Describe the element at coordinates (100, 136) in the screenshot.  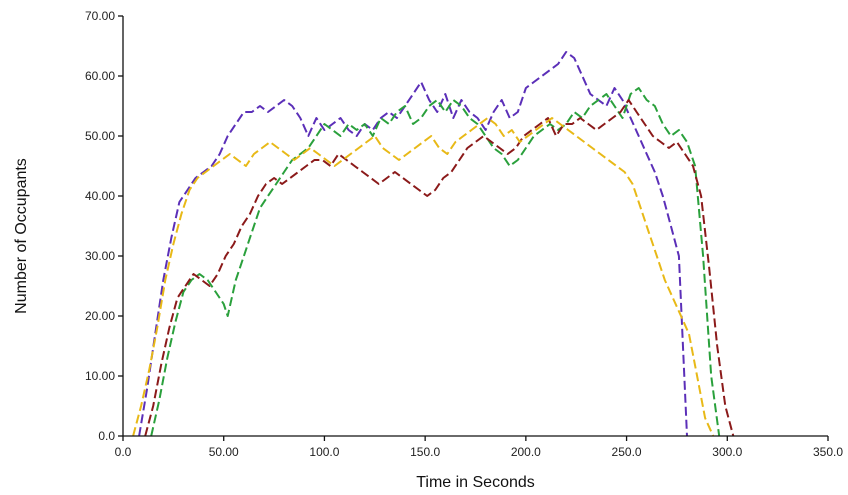
I see `y-tick-label: 50.00` at that location.